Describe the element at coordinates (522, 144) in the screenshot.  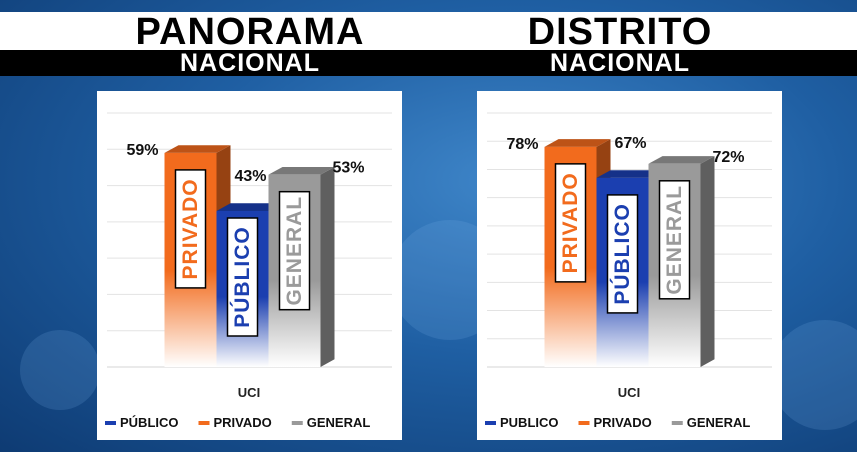
I see `value-label-privado: 78%` at that location.